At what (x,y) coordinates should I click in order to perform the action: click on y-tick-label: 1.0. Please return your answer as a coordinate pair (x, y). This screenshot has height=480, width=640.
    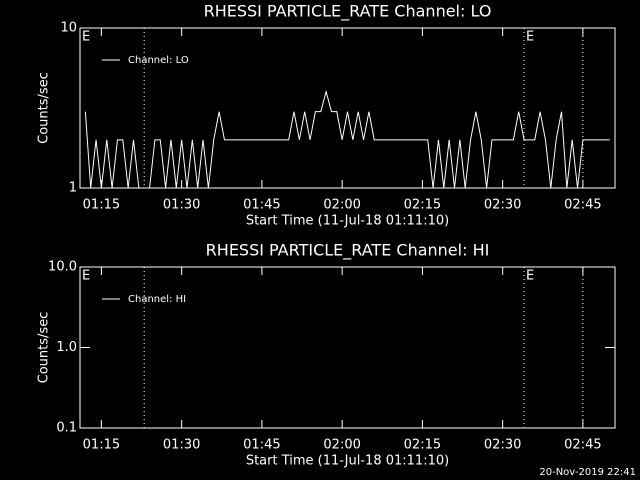
    Looking at the image, I should click on (66, 347).